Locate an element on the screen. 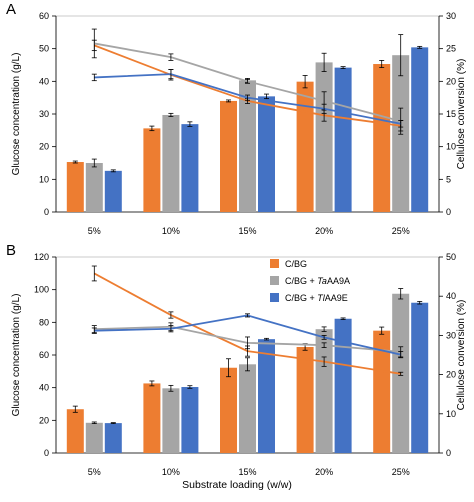 This screenshot has width=474, height=502. panel-label: A is located at coordinates (11, 9).